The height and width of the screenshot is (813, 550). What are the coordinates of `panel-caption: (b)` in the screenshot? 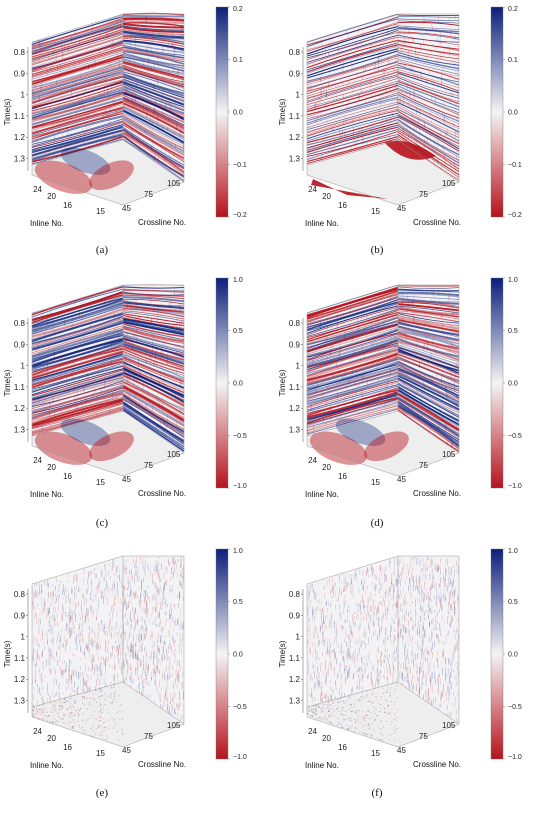 It's located at (377, 250).